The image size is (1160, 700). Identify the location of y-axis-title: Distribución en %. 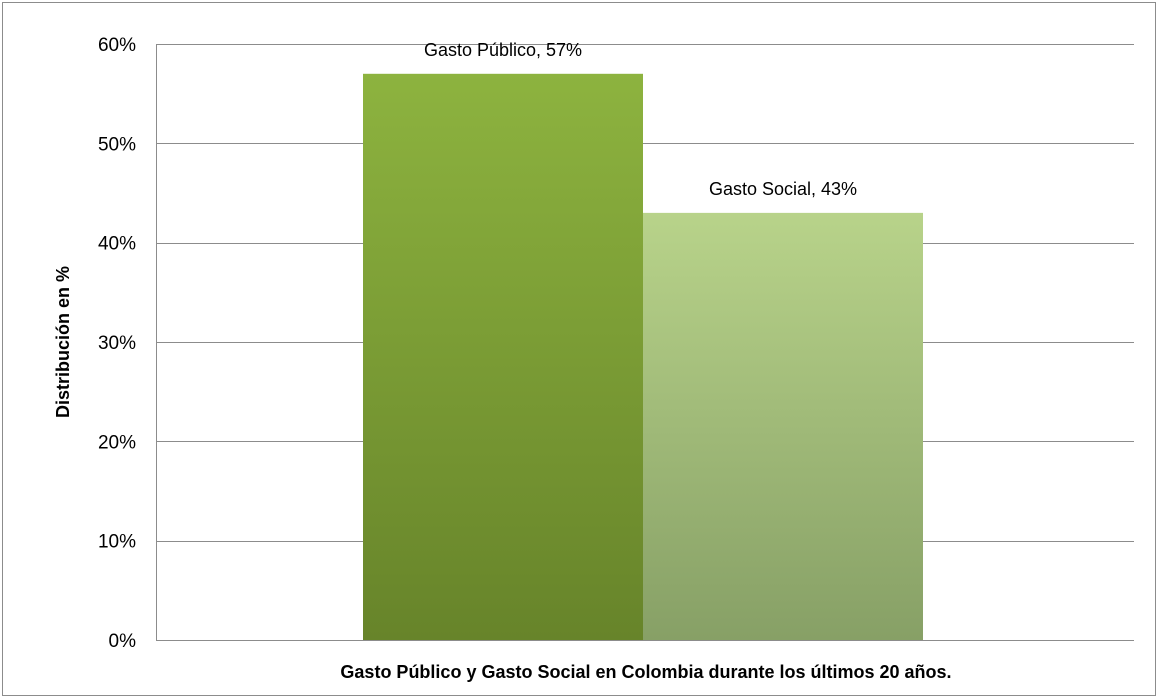
(63, 342).